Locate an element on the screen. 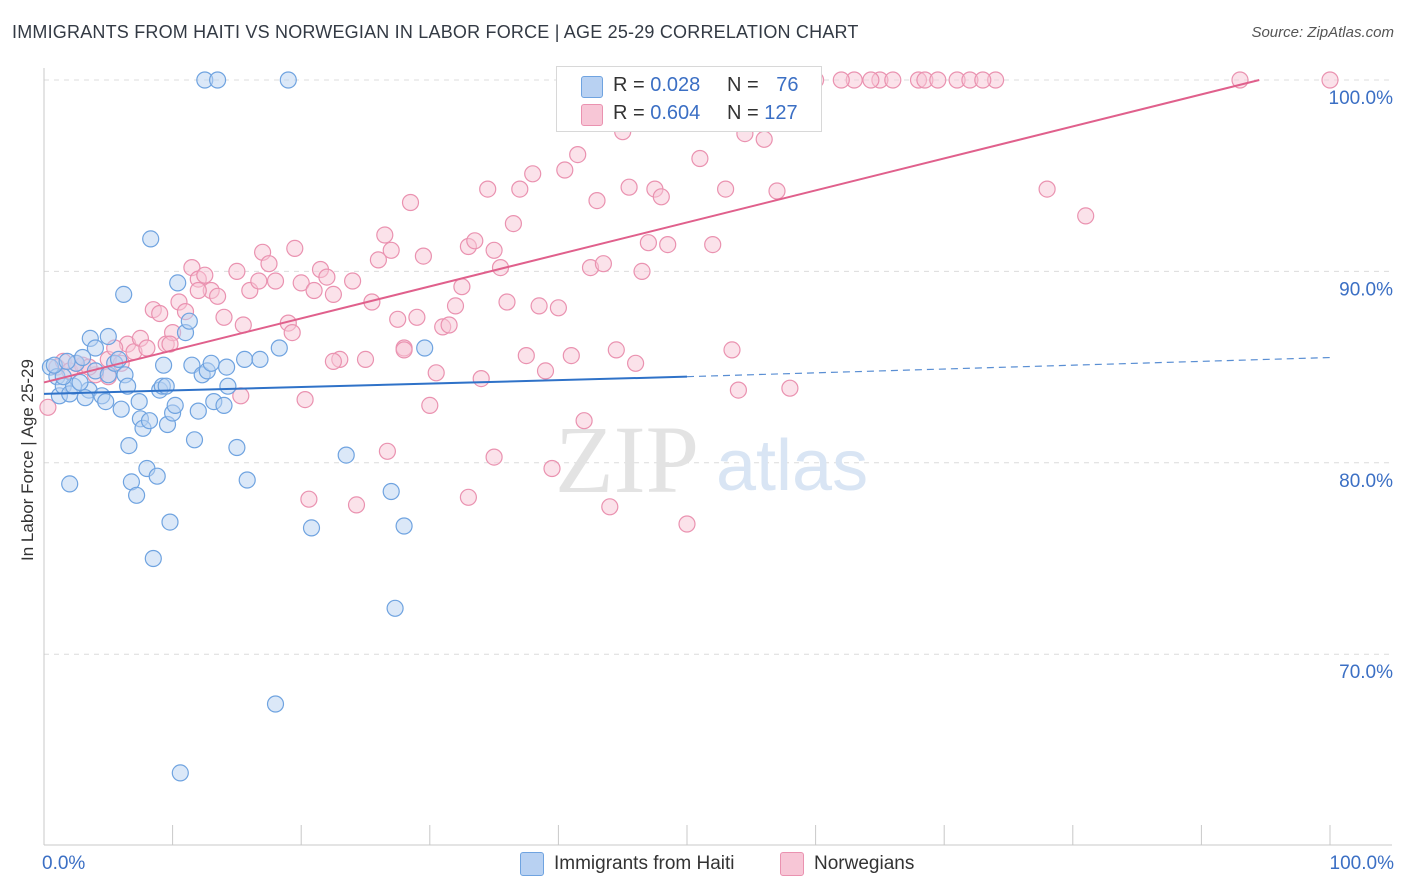 The image size is (1406, 892). watermark-atlas: atlas is located at coordinates (792, 466).